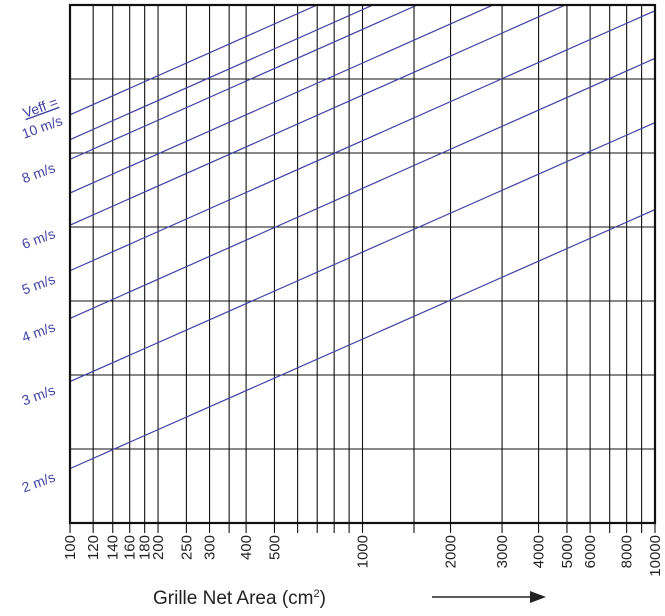 Image resolution: width=665 pixels, height=616 pixels. I want to click on speed-label: 2 m/s, so click(39, 482).